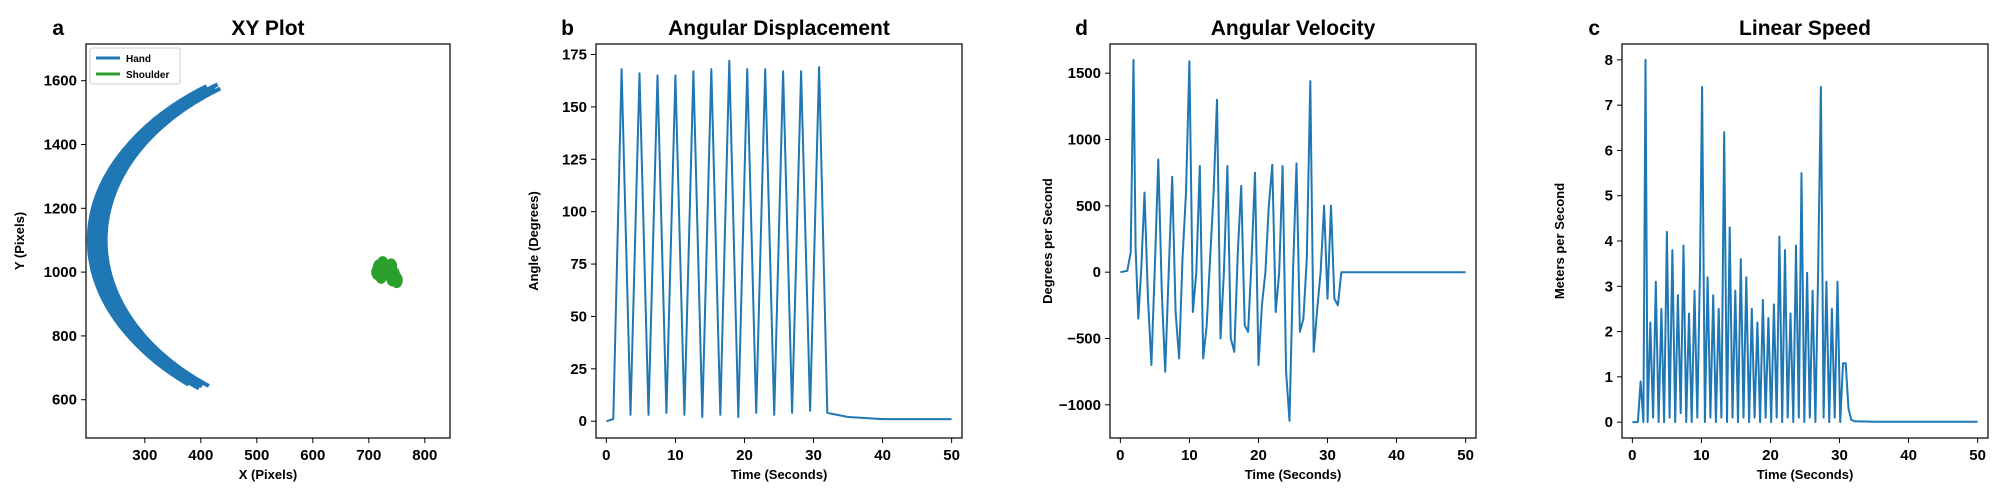 The height and width of the screenshot is (500, 2000). I want to click on y-tick-label: 1600, so click(60, 81).